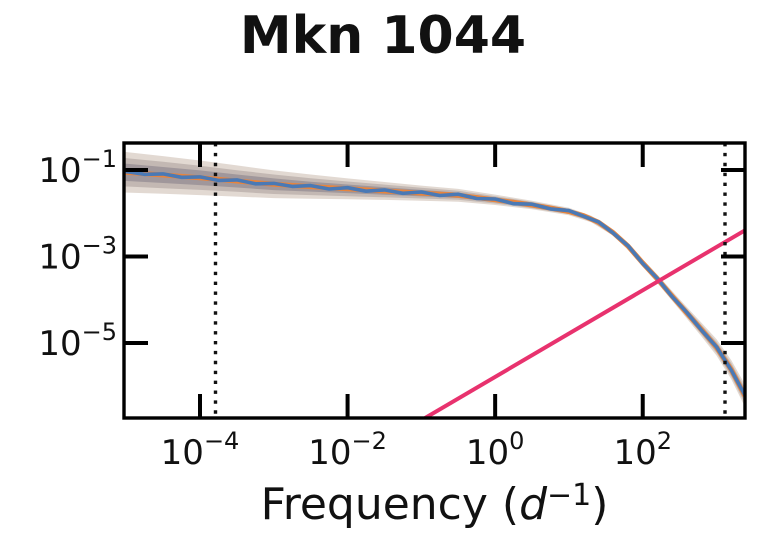  Describe the element at coordinates (642, 450) in the screenshot. I see `x-tick-label: 10²` at that location.